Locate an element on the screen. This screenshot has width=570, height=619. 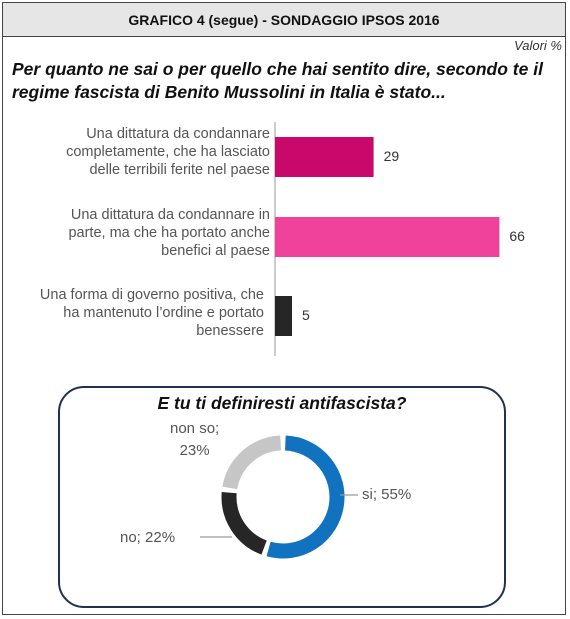
bar-value-dittatura-completamente: 29 is located at coordinates (391, 156).